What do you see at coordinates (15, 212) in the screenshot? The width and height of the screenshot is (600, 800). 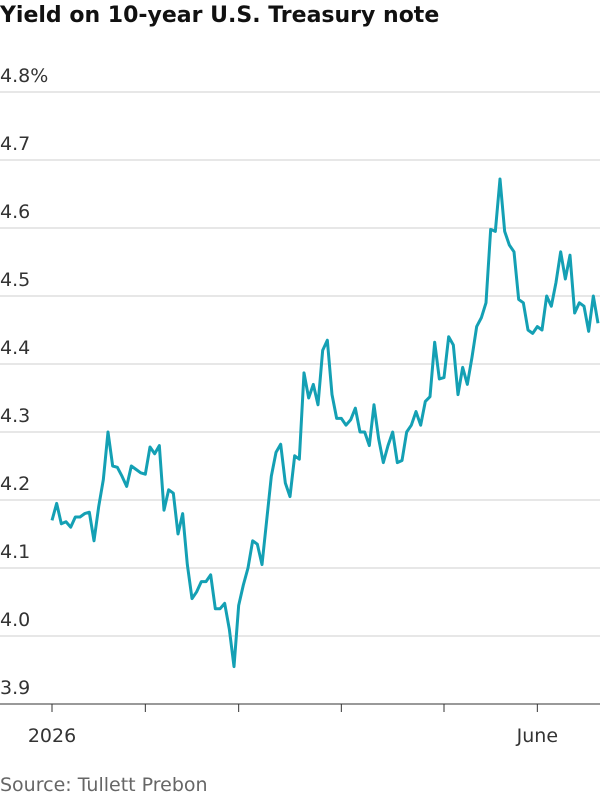 I see `y-tick-label: 4.6` at bounding box center [15, 212].